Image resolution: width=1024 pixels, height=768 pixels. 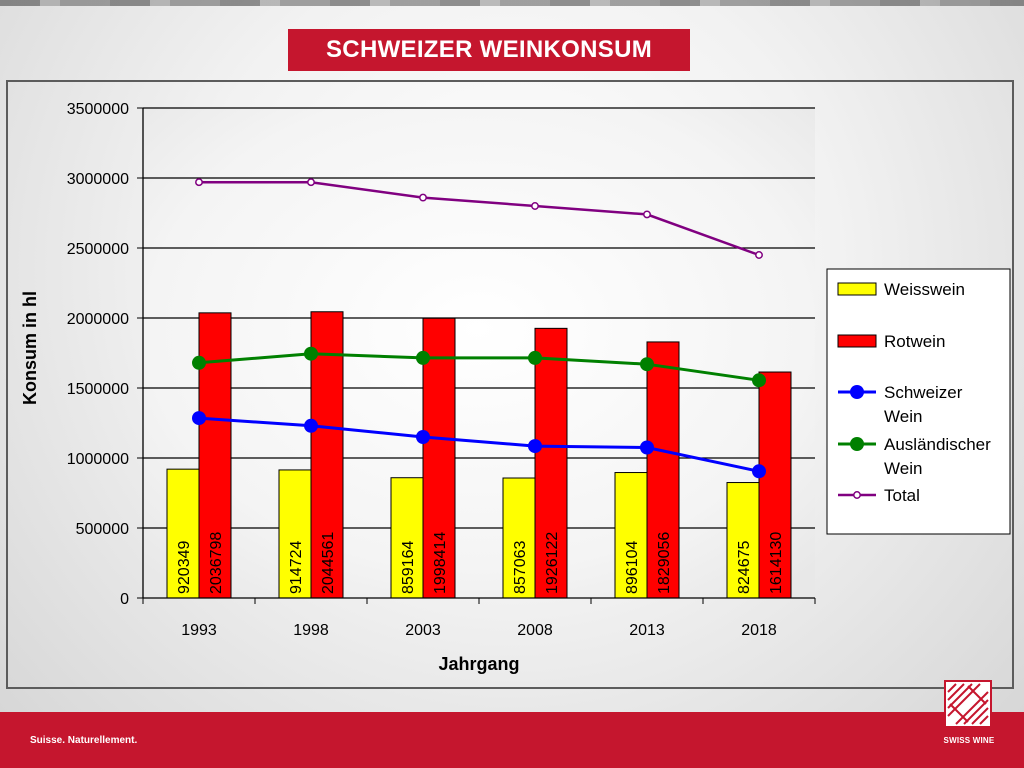 I want to click on weisswein-value-label: 824675, so click(x=744, y=567).